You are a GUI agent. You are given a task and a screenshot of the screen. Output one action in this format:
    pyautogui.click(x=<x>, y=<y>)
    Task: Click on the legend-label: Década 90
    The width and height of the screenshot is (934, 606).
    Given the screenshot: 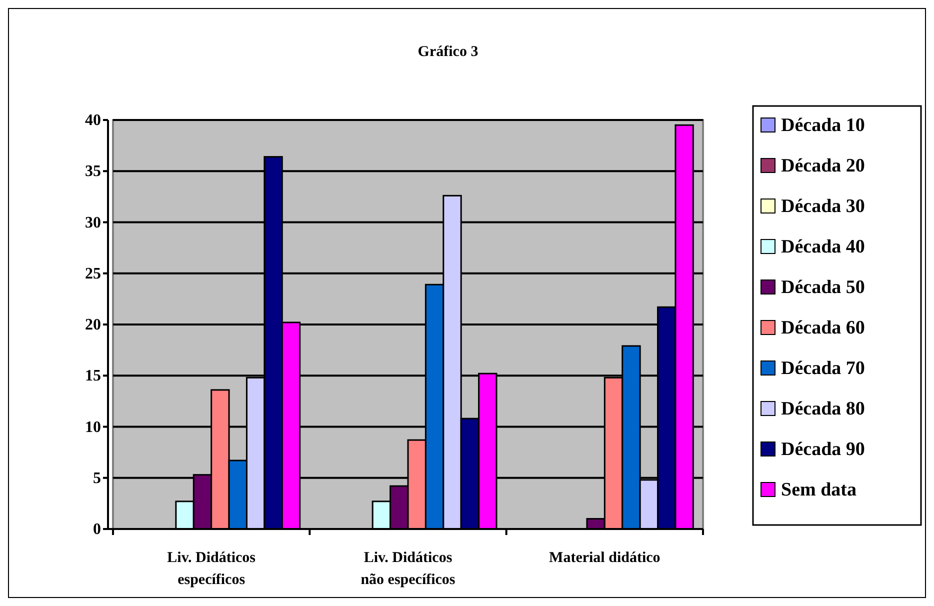 What is the action you would take?
    pyautogui.click(x=823, y=449)
    